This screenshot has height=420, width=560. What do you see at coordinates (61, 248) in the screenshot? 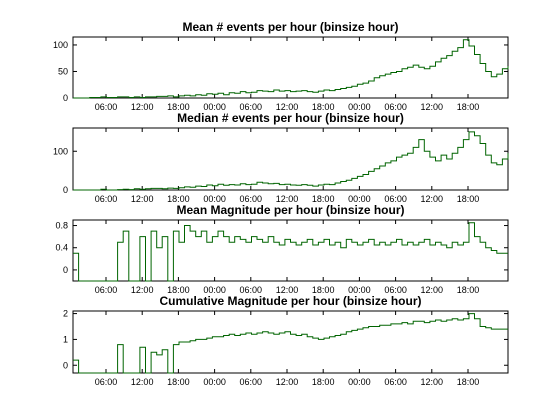
I see `y-tick-label: 0.4` at bounding box center [61, 248].